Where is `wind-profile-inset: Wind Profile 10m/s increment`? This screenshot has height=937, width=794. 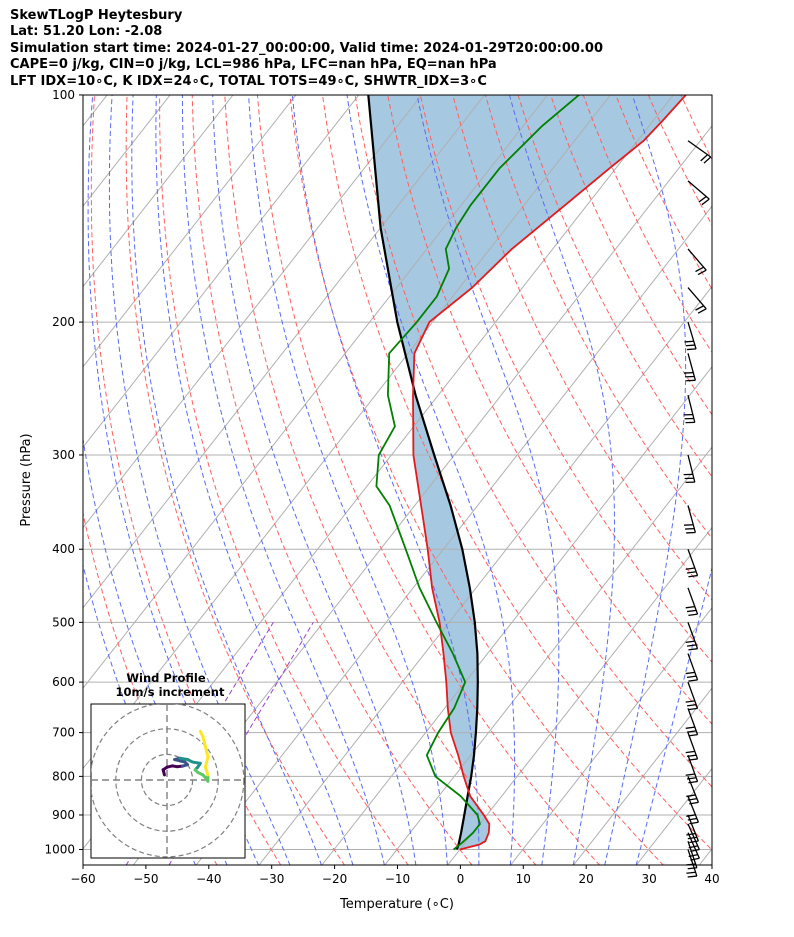
wind-profile-inset: Wind Profile 10m/s increment is located at coordinates (168, 765).